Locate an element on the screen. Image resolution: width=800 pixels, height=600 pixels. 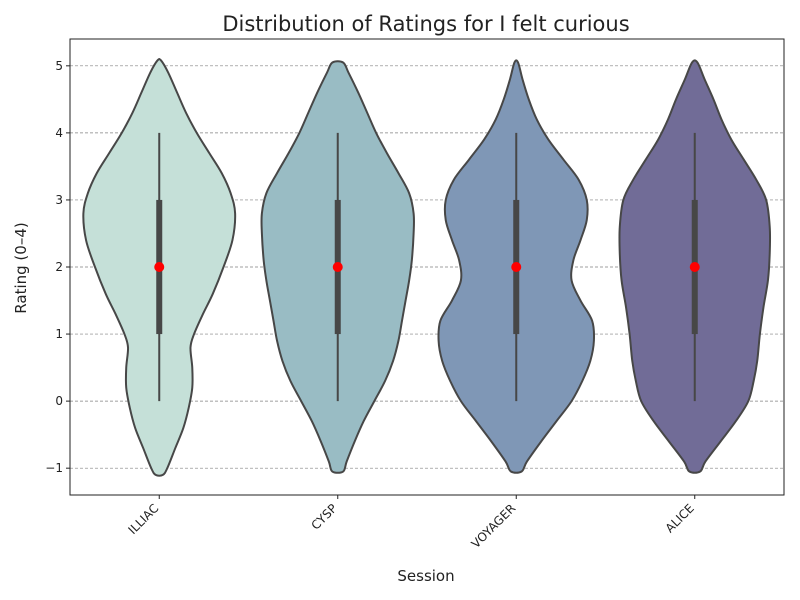
y-axis-ticks: −1 0 1 2 3 4 5 is located at coordinates (57, 267).